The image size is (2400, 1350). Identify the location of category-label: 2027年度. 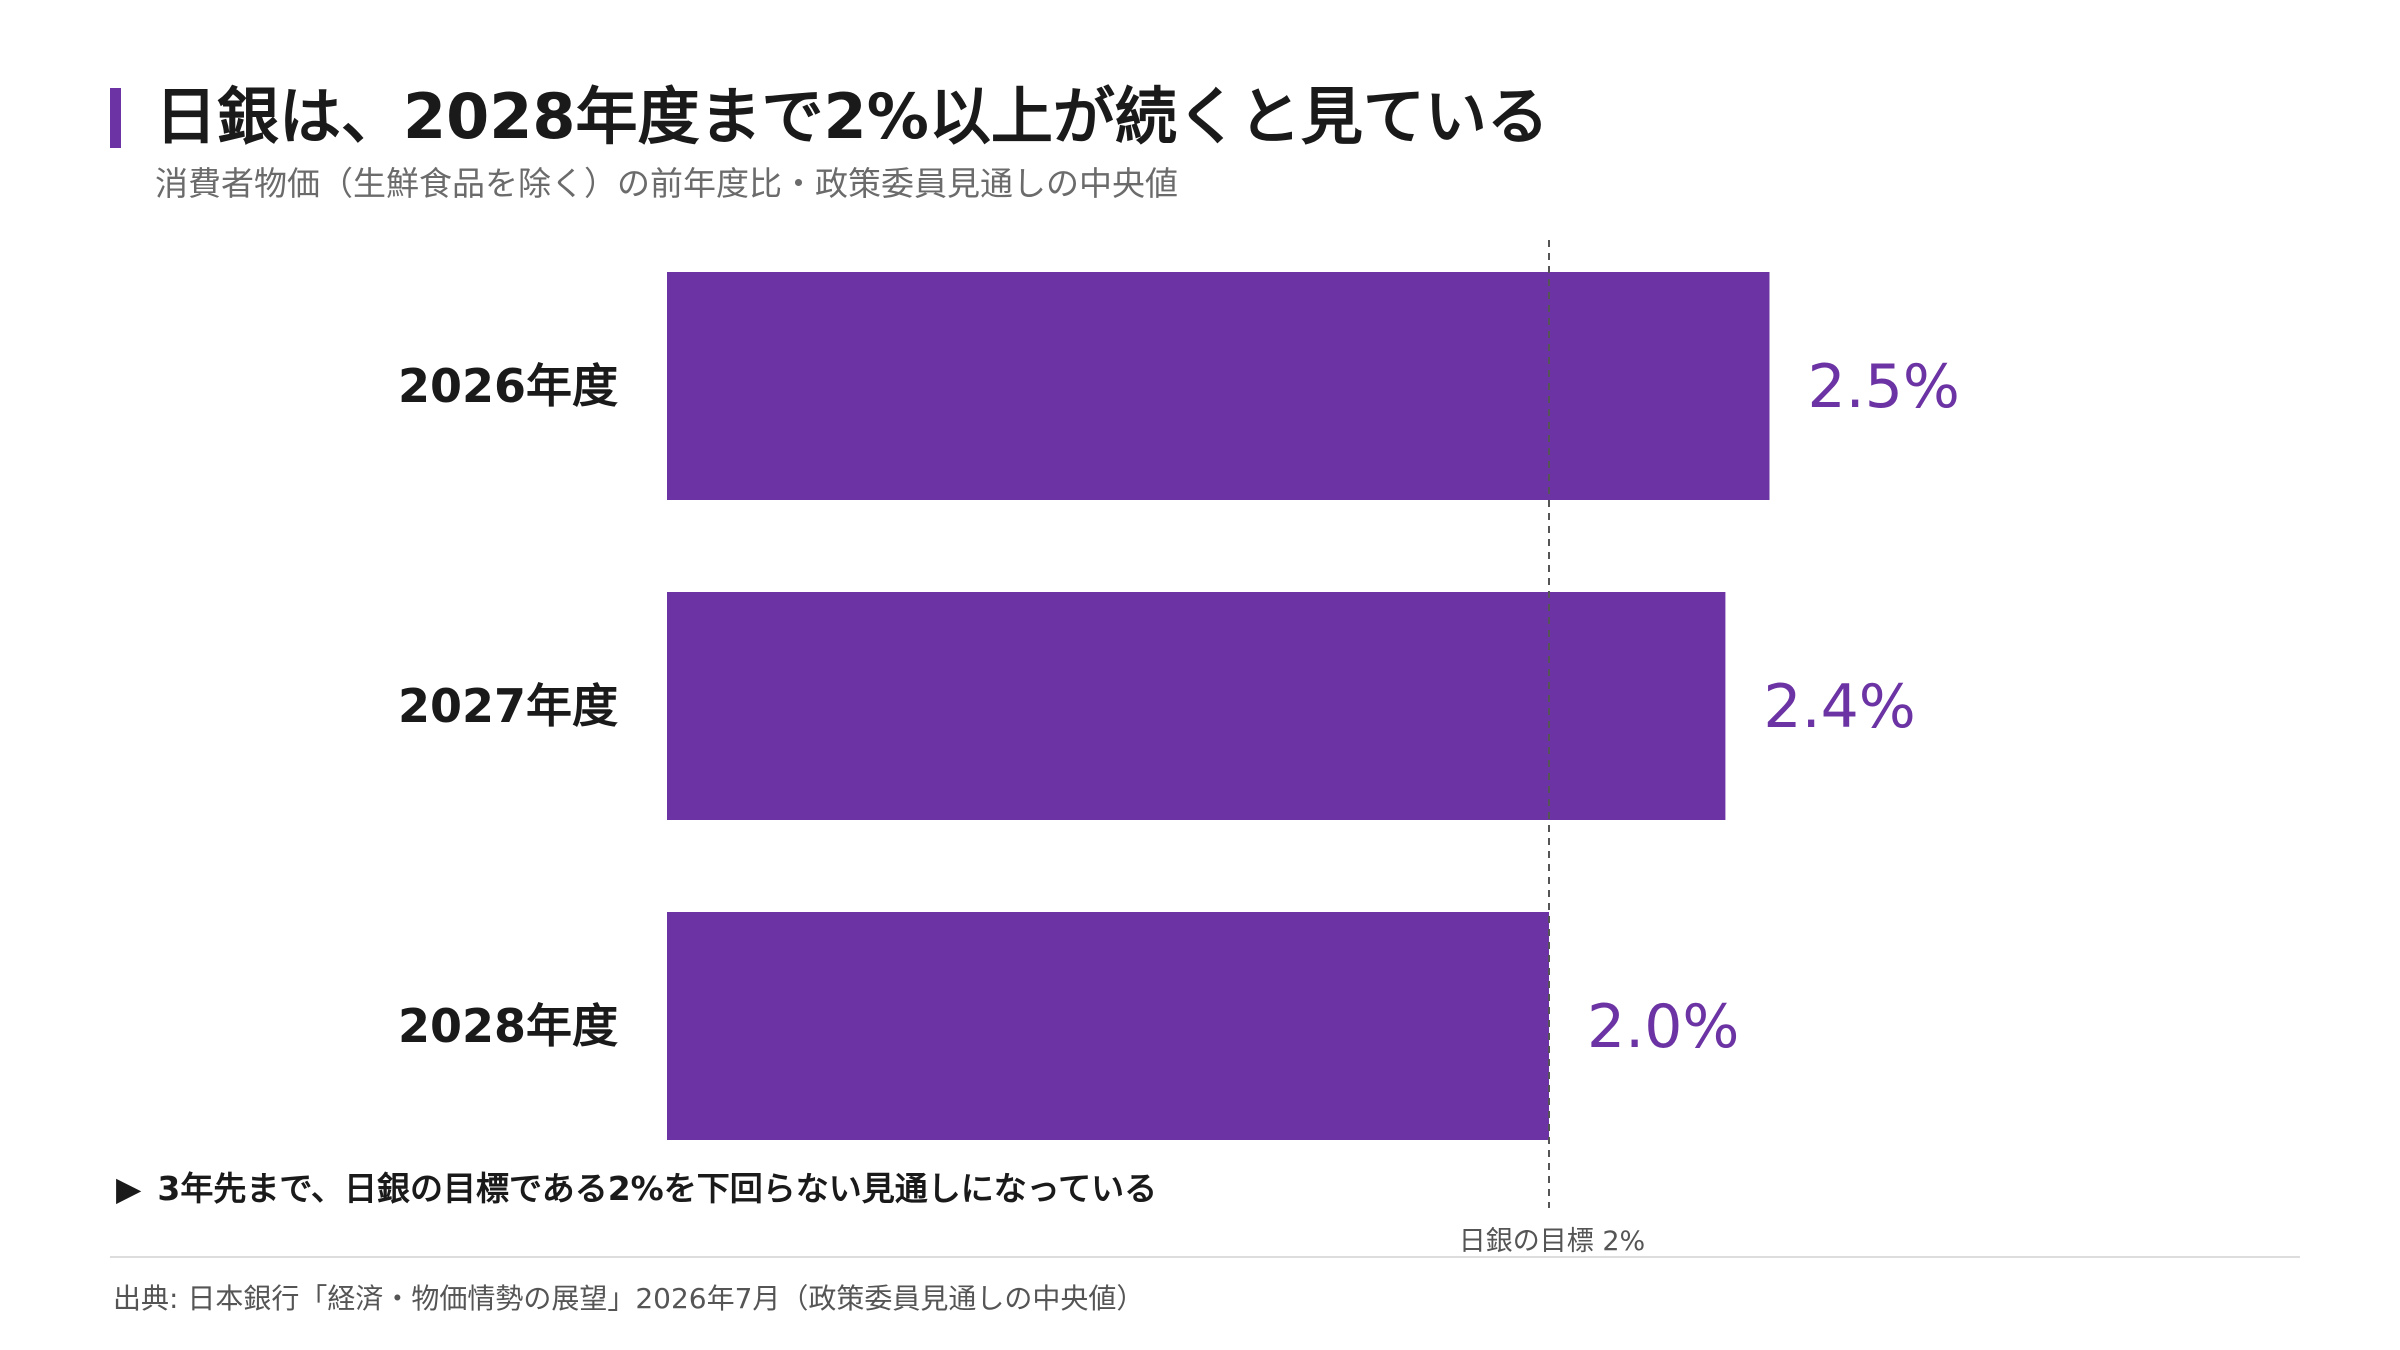
(508, 706).